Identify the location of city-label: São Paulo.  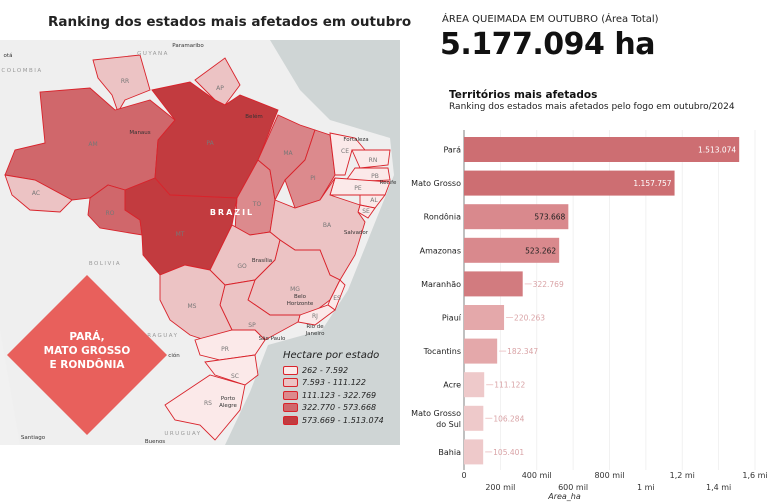
(272, 339).